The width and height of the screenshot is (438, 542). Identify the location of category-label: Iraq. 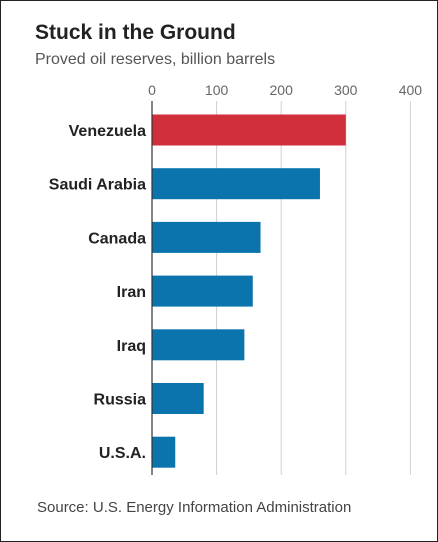
(131, 346).